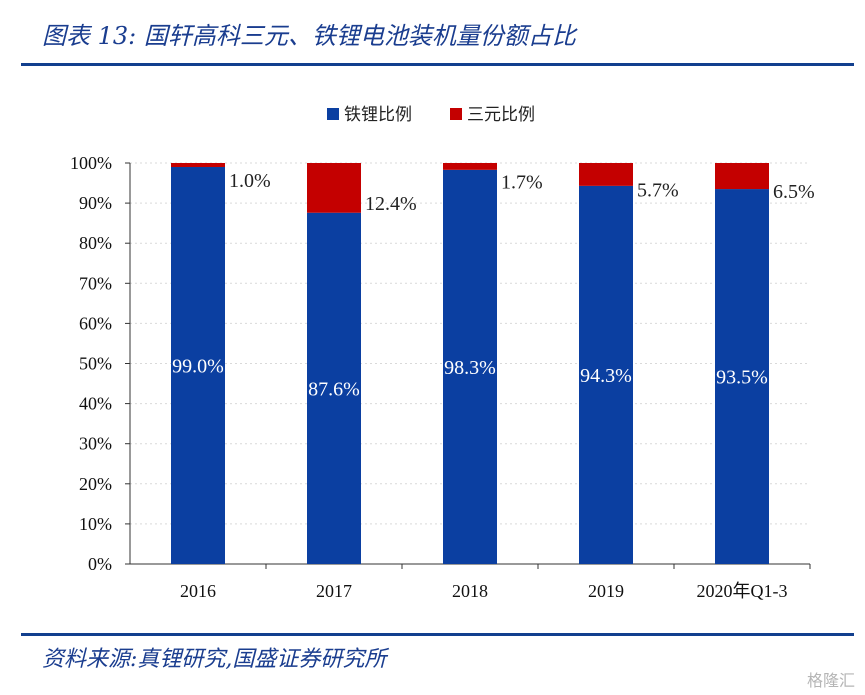  I want to click on legend: 铁锂比例 三元比例, so click(431, 115).